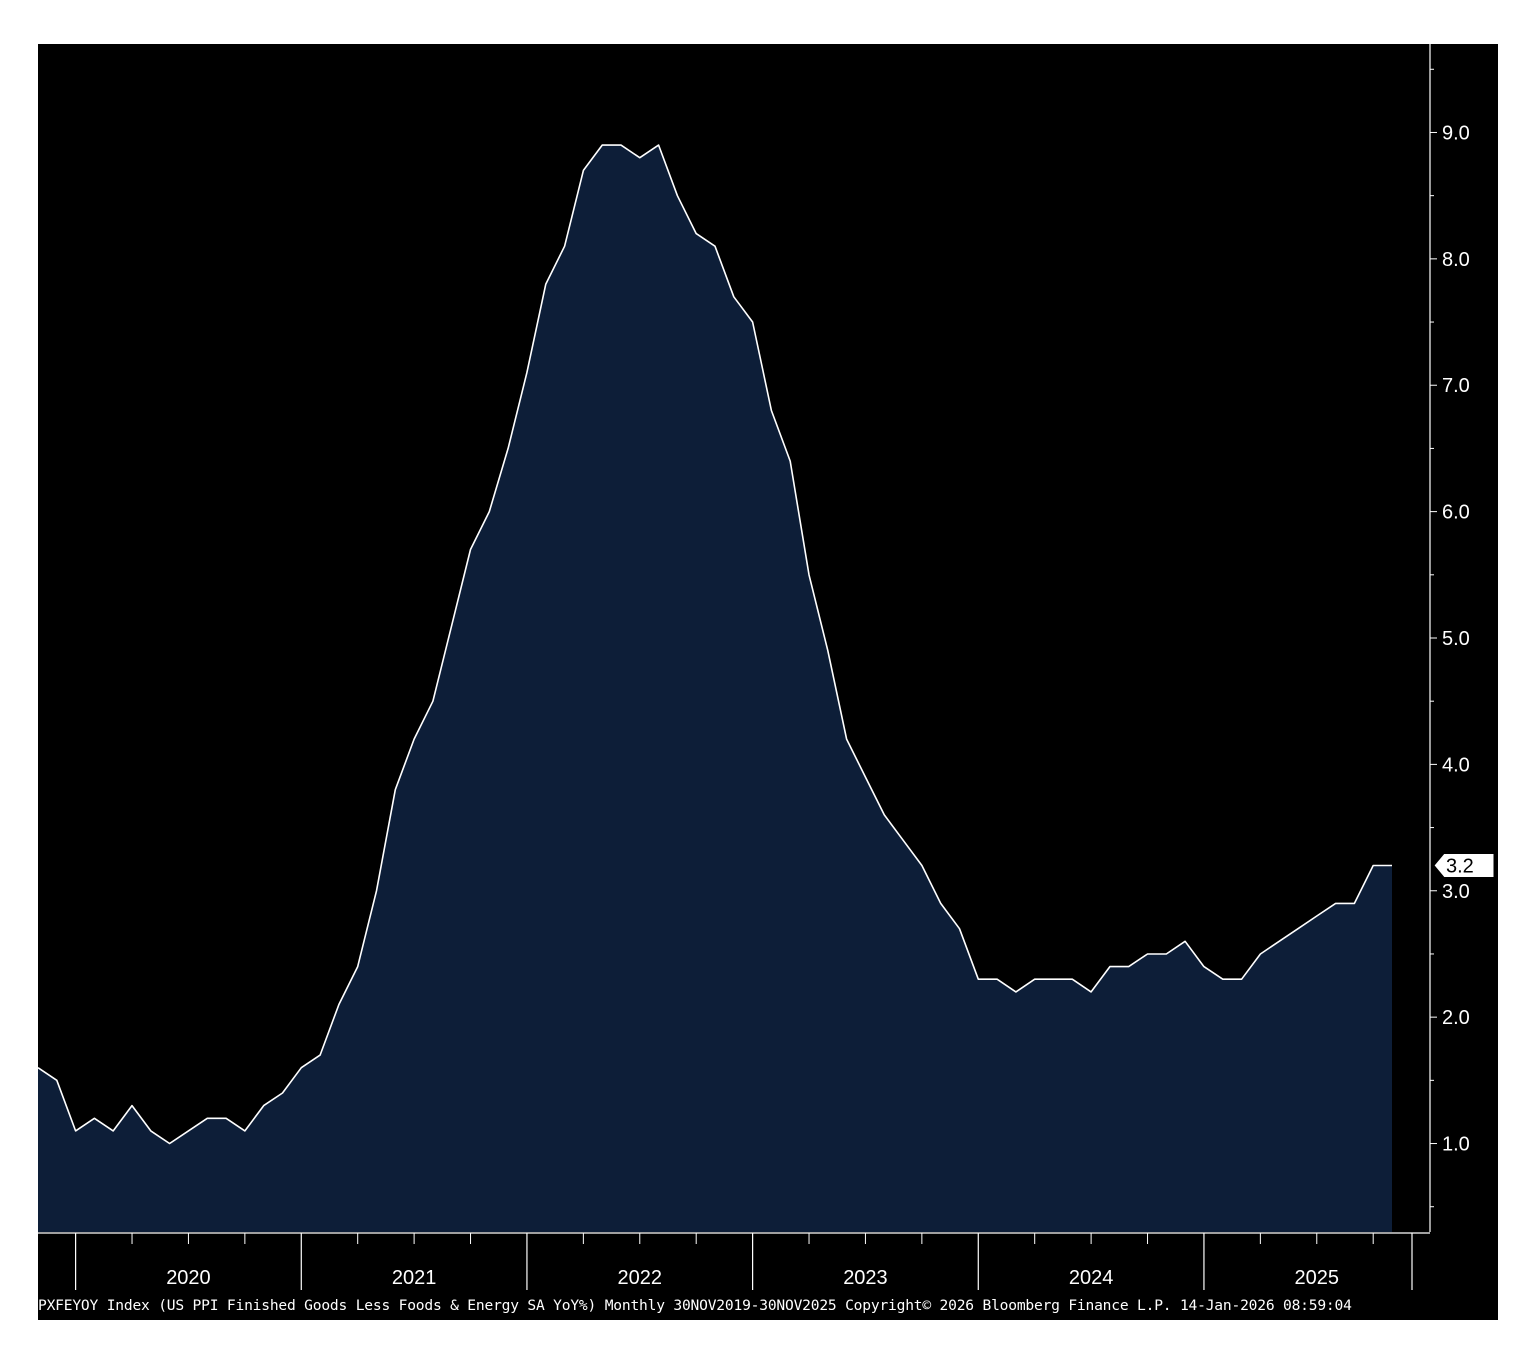  I want to click on last-value-tag, so click(1464, 865).